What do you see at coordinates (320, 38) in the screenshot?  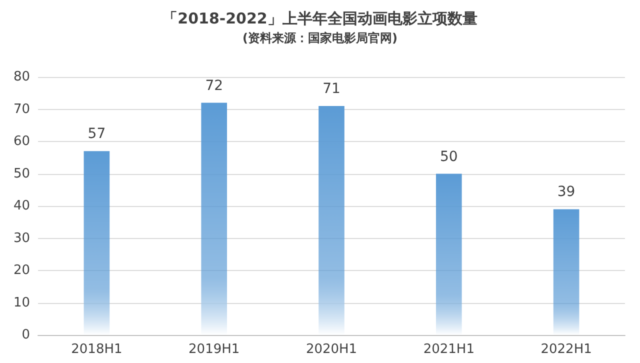 I see `chart-subtitle: (资料来源：国家电影局官网)` at bounding box center [320, 38].